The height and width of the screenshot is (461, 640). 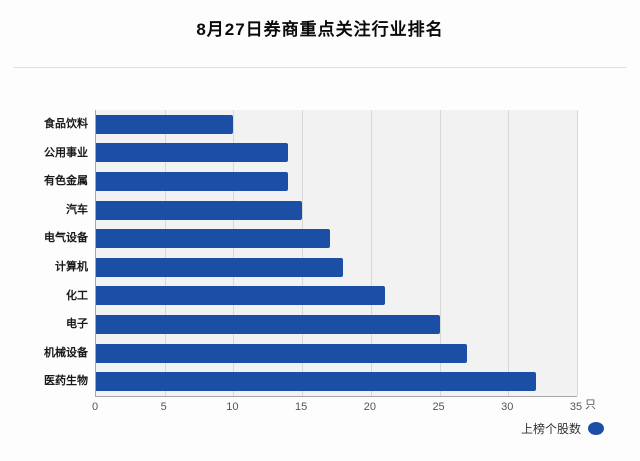 I want to click on y-axis-label: 电子, so click(x=77, y=324).